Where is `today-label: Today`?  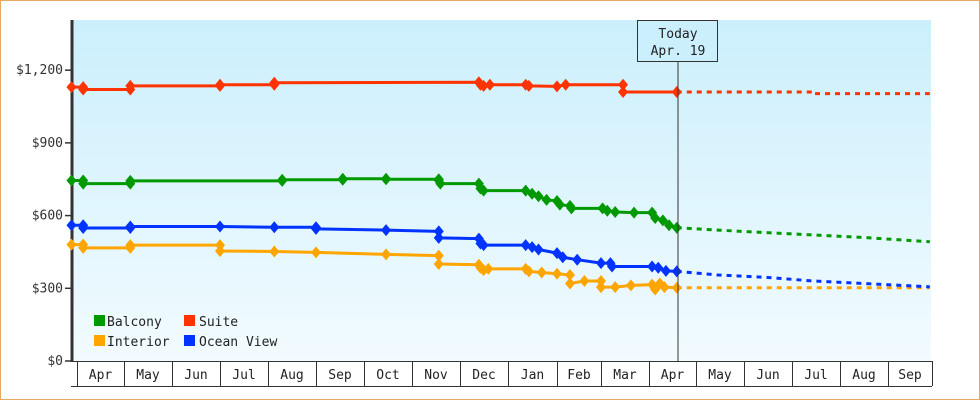
today-label: Today is located at coordinates (677, 34).